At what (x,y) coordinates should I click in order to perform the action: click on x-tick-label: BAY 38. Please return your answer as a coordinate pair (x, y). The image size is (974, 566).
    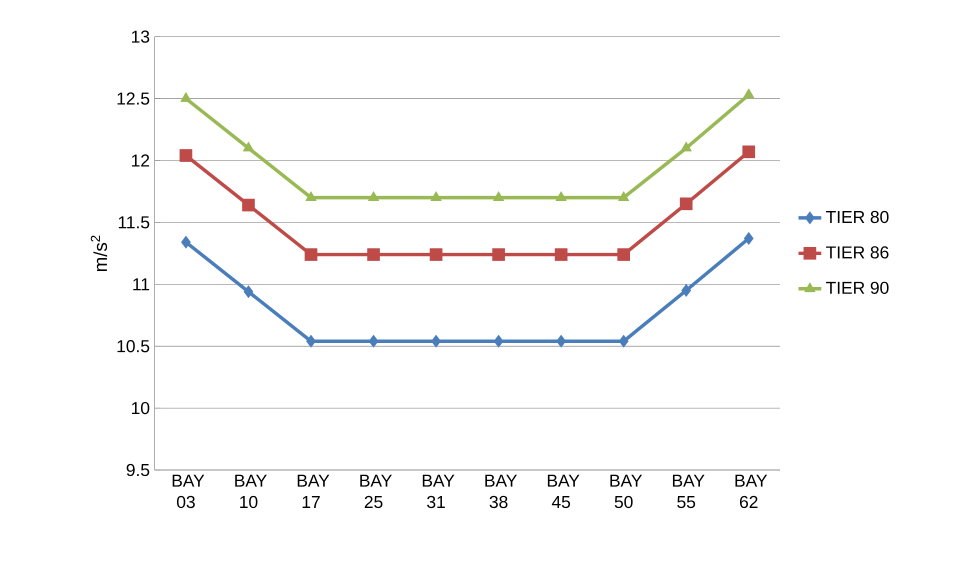
    Looking at the image, I should click on (501, 491).